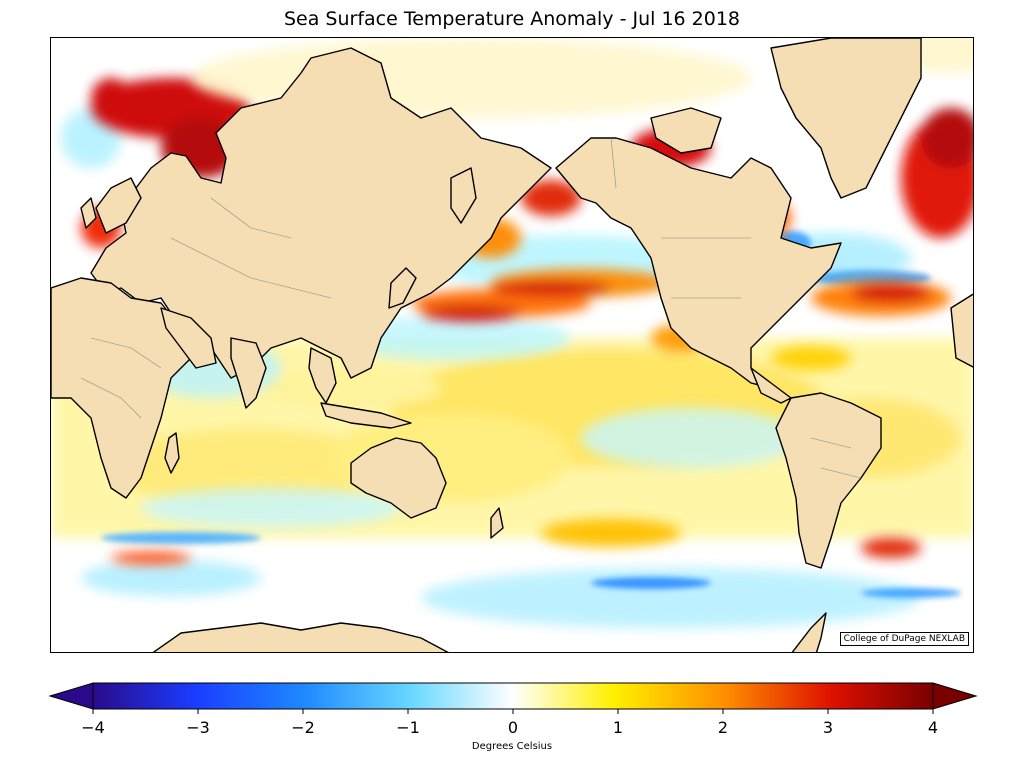  What do you see at coordinates (723, 727) in the screenshot?
I see `colorbar-tick-label: 2` at bounding box center [723, 727].